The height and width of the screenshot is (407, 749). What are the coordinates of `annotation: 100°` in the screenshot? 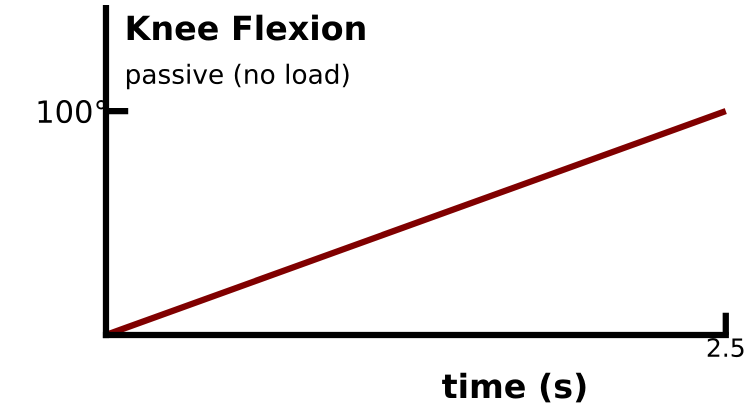 It's located at (72, 112).